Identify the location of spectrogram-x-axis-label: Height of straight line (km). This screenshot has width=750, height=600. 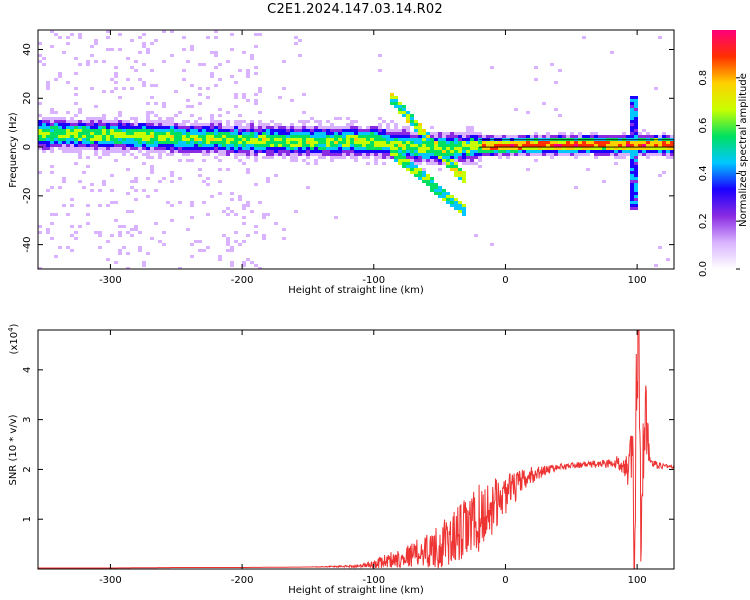
(356, 290).